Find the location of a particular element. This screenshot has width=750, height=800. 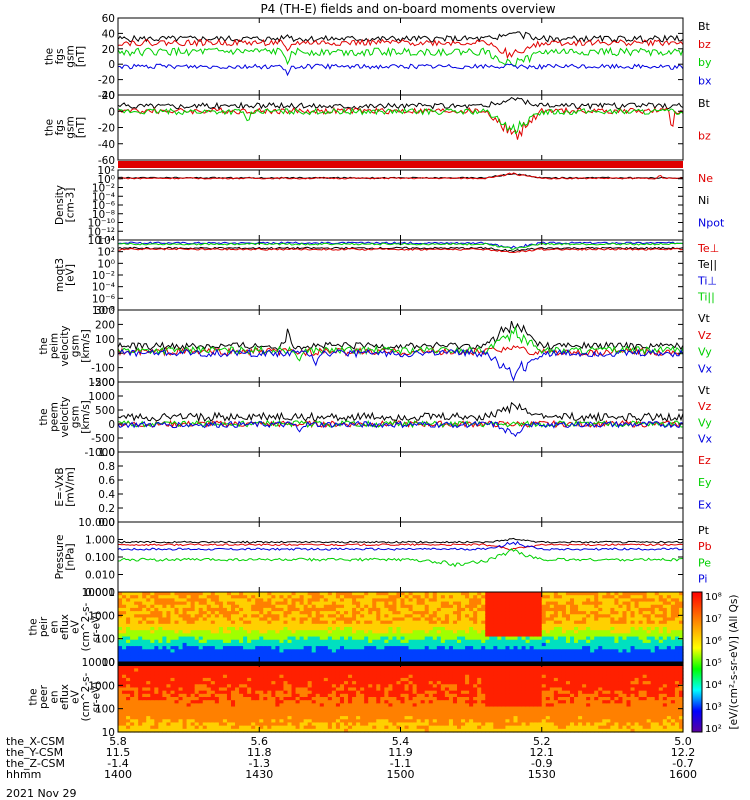

ylabel-fgs_gse: thefgsgsm[nT] is located at coordinates (65, 127).